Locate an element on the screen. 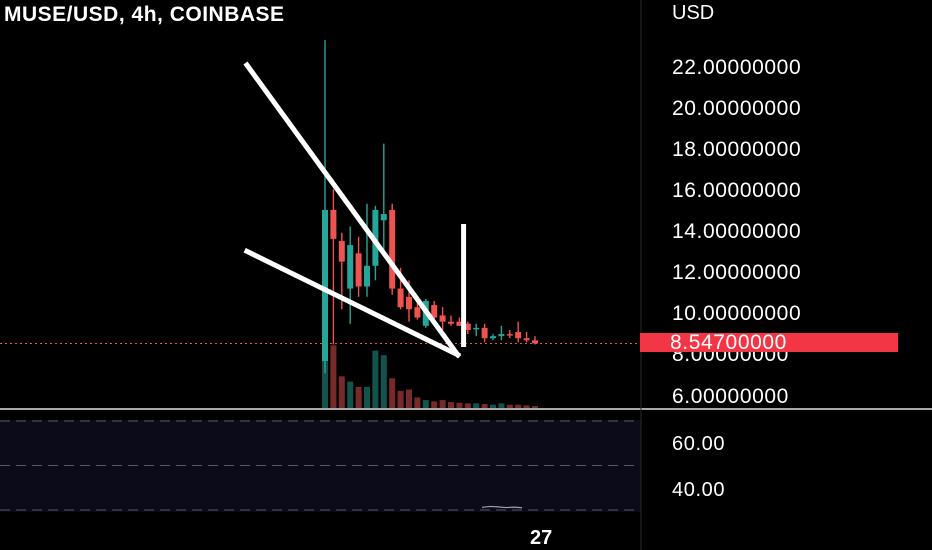 The image size is (932, 550). rsi-tick: 40.00 is located at coordinates (699, 490).